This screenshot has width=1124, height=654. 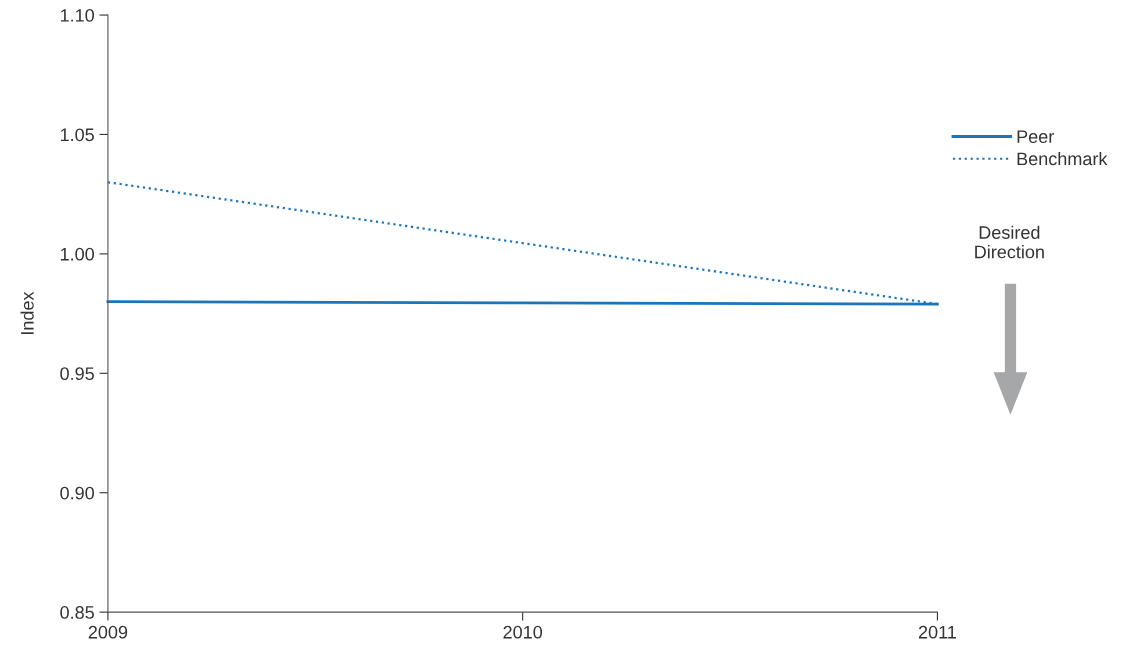 What do you see at coordinates (937, 632) in the screenshot?
I see `x-tick-label: 2011` at bounding box center [937, 632].